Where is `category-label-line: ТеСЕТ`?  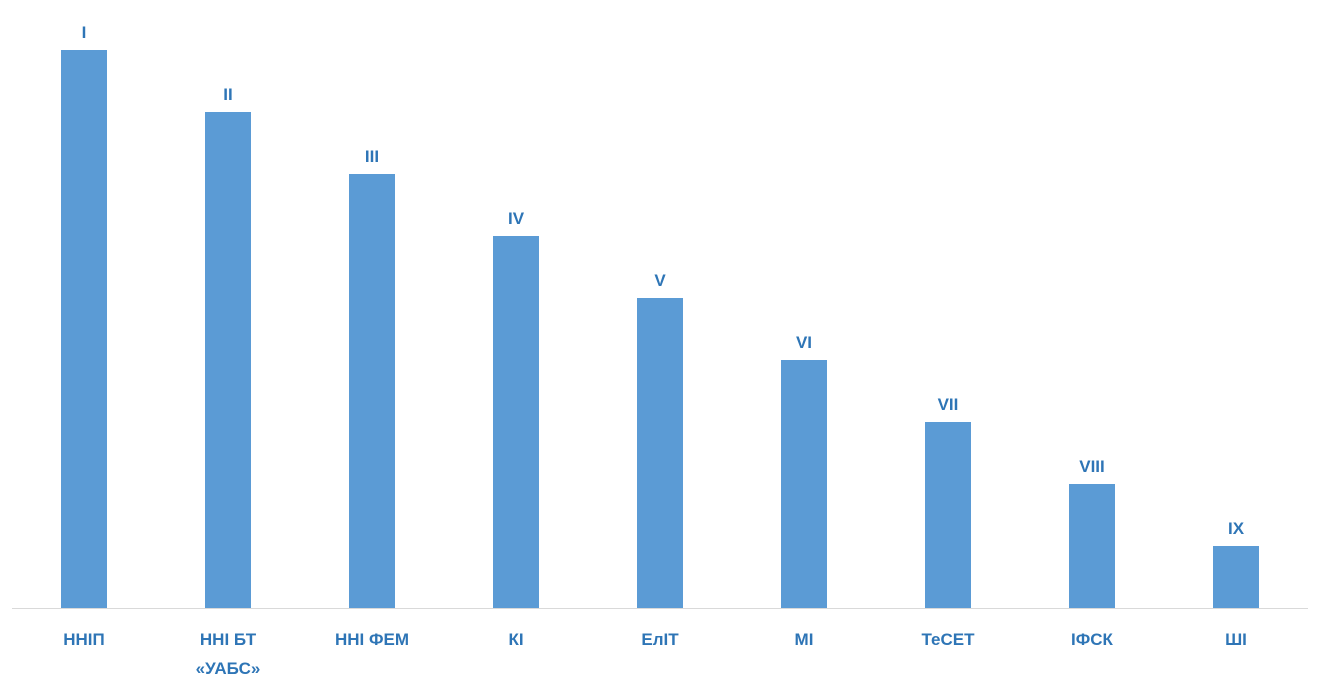 category-label-line: ТеСЕТ is located at coordinates (949, 639).